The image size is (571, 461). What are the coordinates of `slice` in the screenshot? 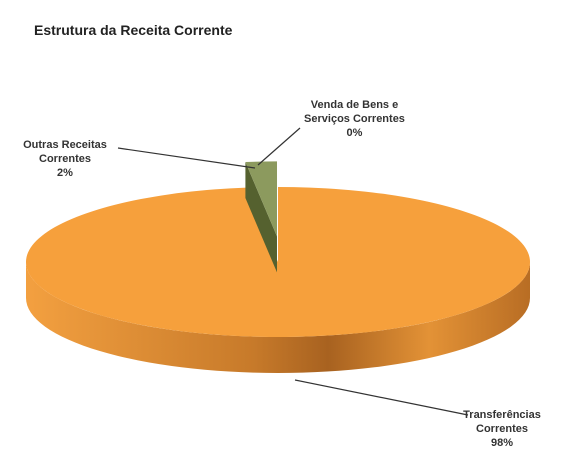 It's located at (261, 199).